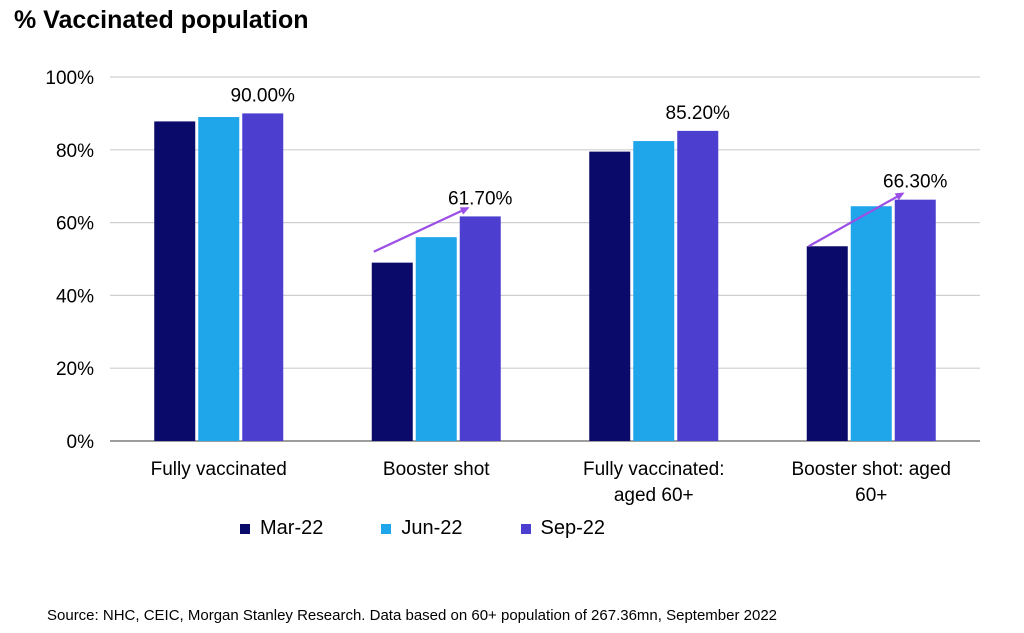  What do you see at coordinates (75, 151) in the screenshot?
I see `y-tick-label: 80%` at bounding box center [75, 151].